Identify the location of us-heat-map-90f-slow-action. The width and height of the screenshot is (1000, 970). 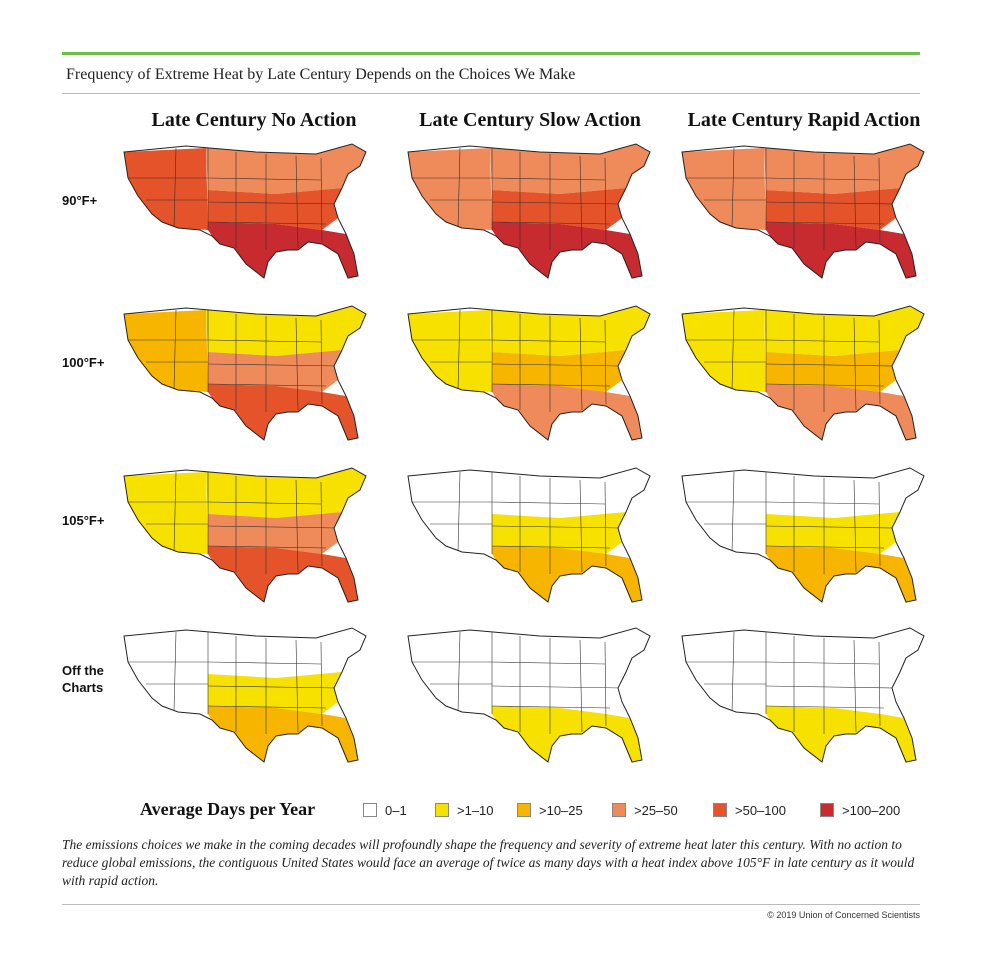
(531, 212).